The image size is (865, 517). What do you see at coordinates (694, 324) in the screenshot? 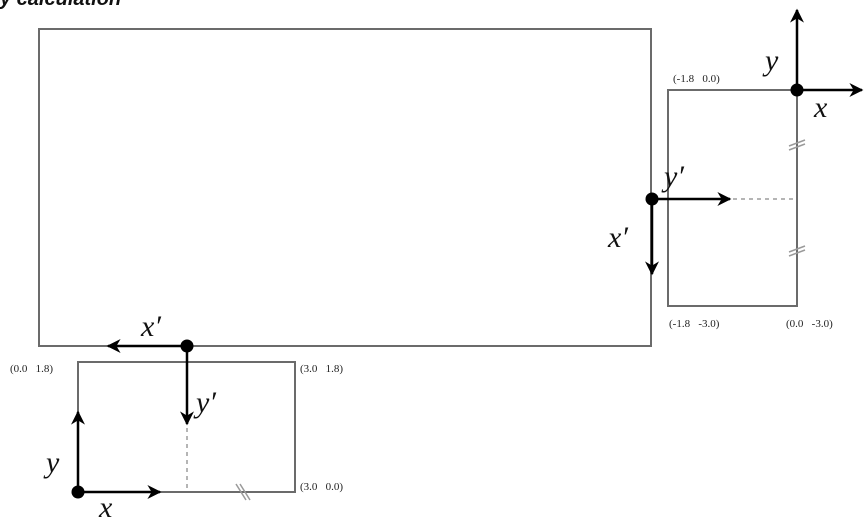
I see `right-bottom-left-coord: (-1.8 -3.0)` at bounding box center [694, 324].